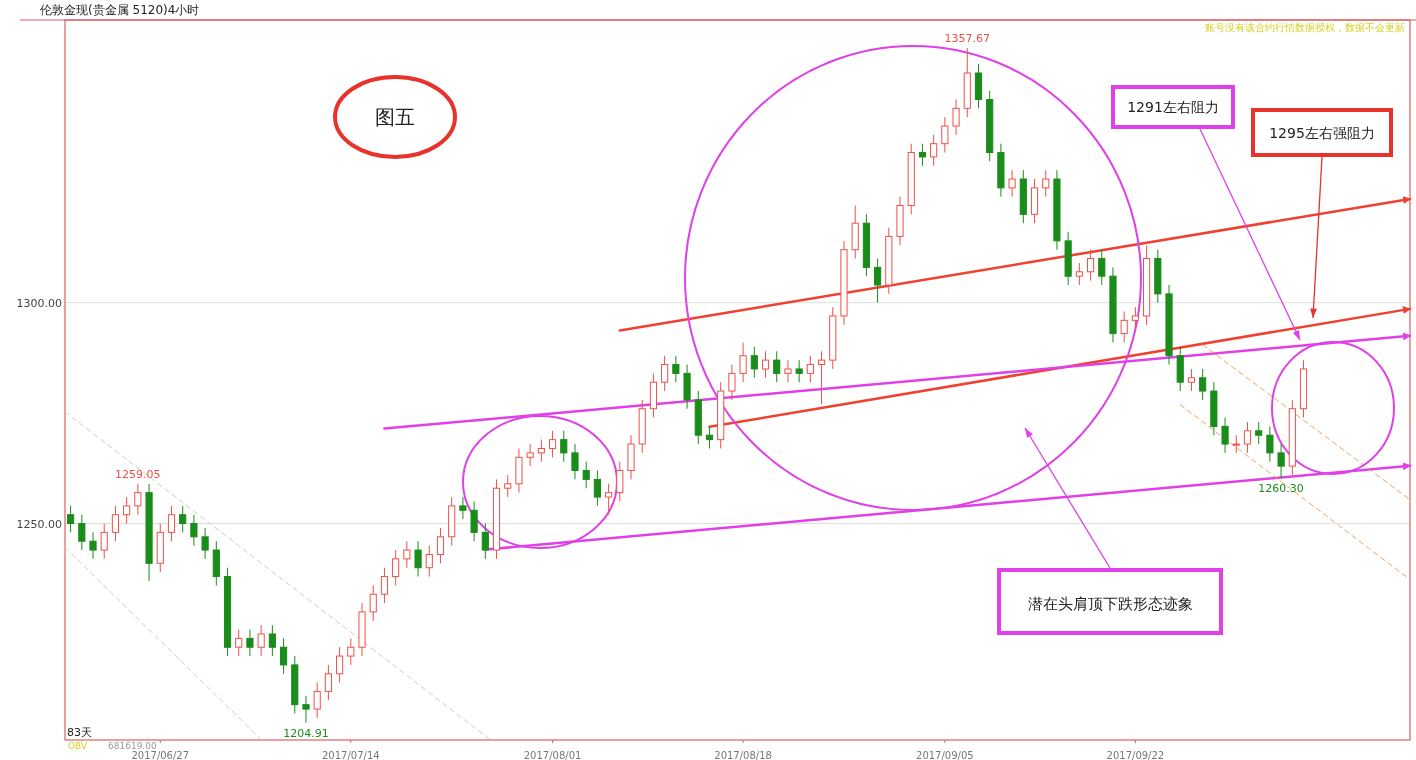  I want to click on y-tick-label: 1300.00, so click(39, 303).